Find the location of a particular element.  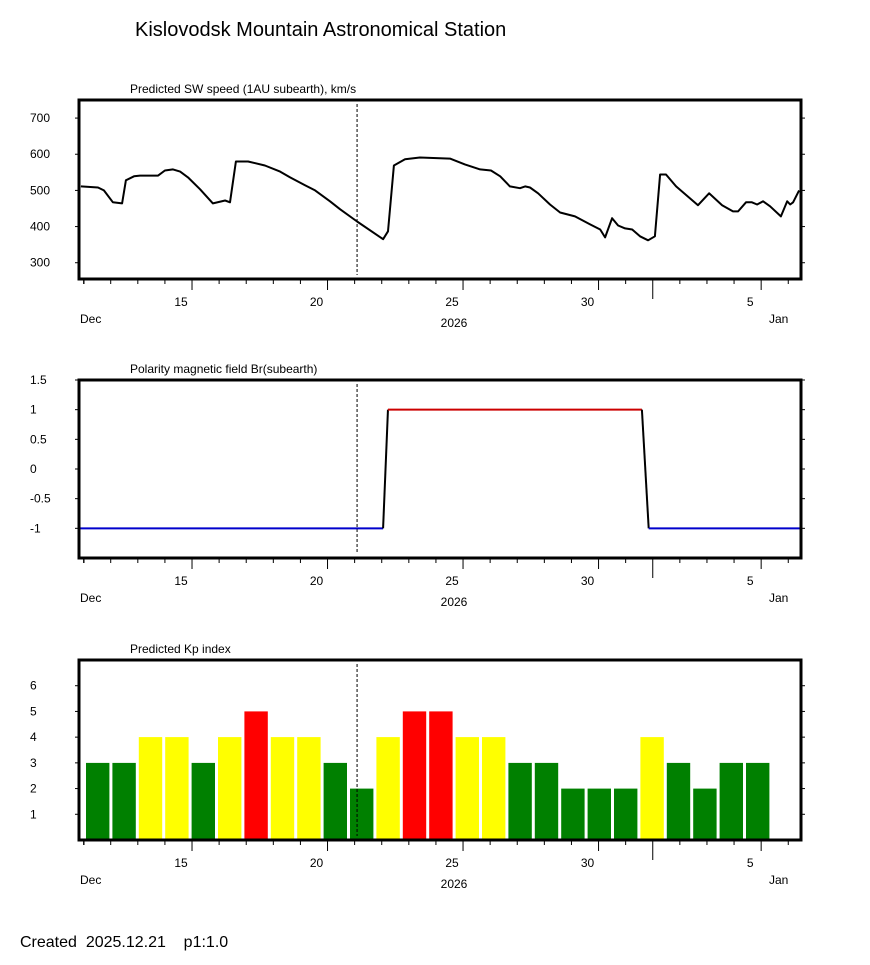

y-tick-label: -1 is located at coordinates (35, 528).